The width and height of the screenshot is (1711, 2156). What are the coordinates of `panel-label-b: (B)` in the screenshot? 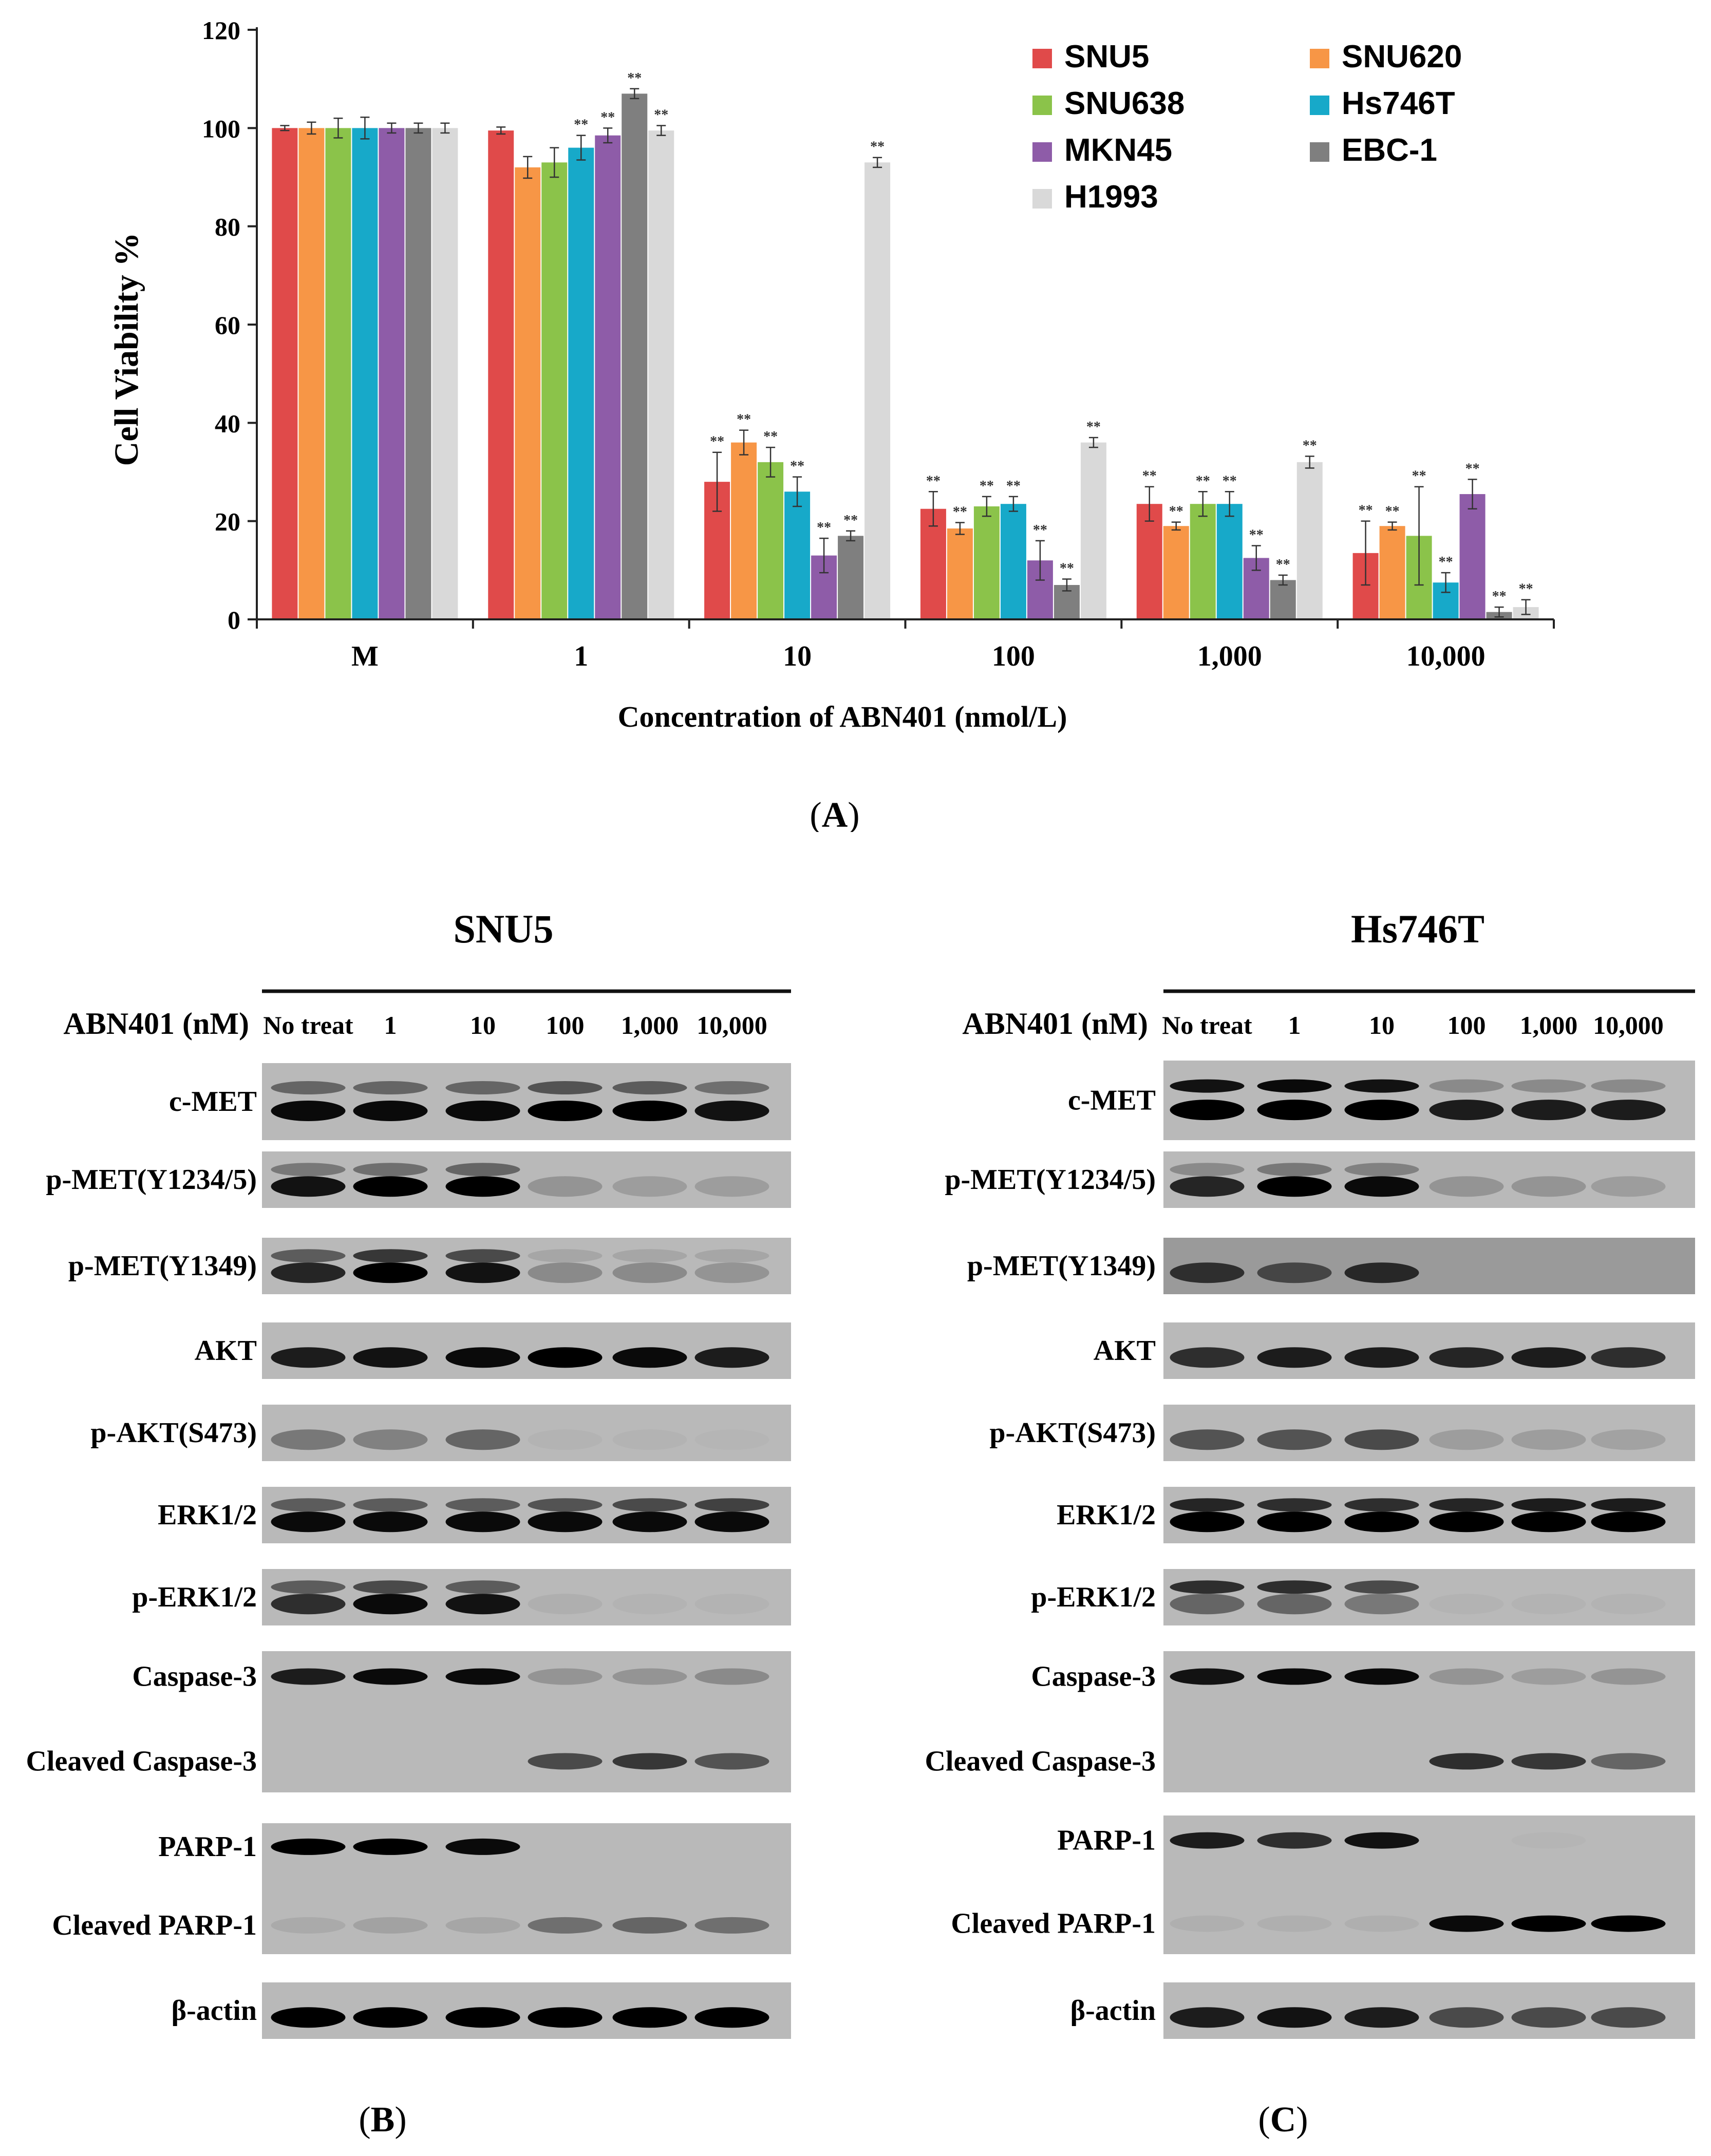 It's located at (383, 2120).